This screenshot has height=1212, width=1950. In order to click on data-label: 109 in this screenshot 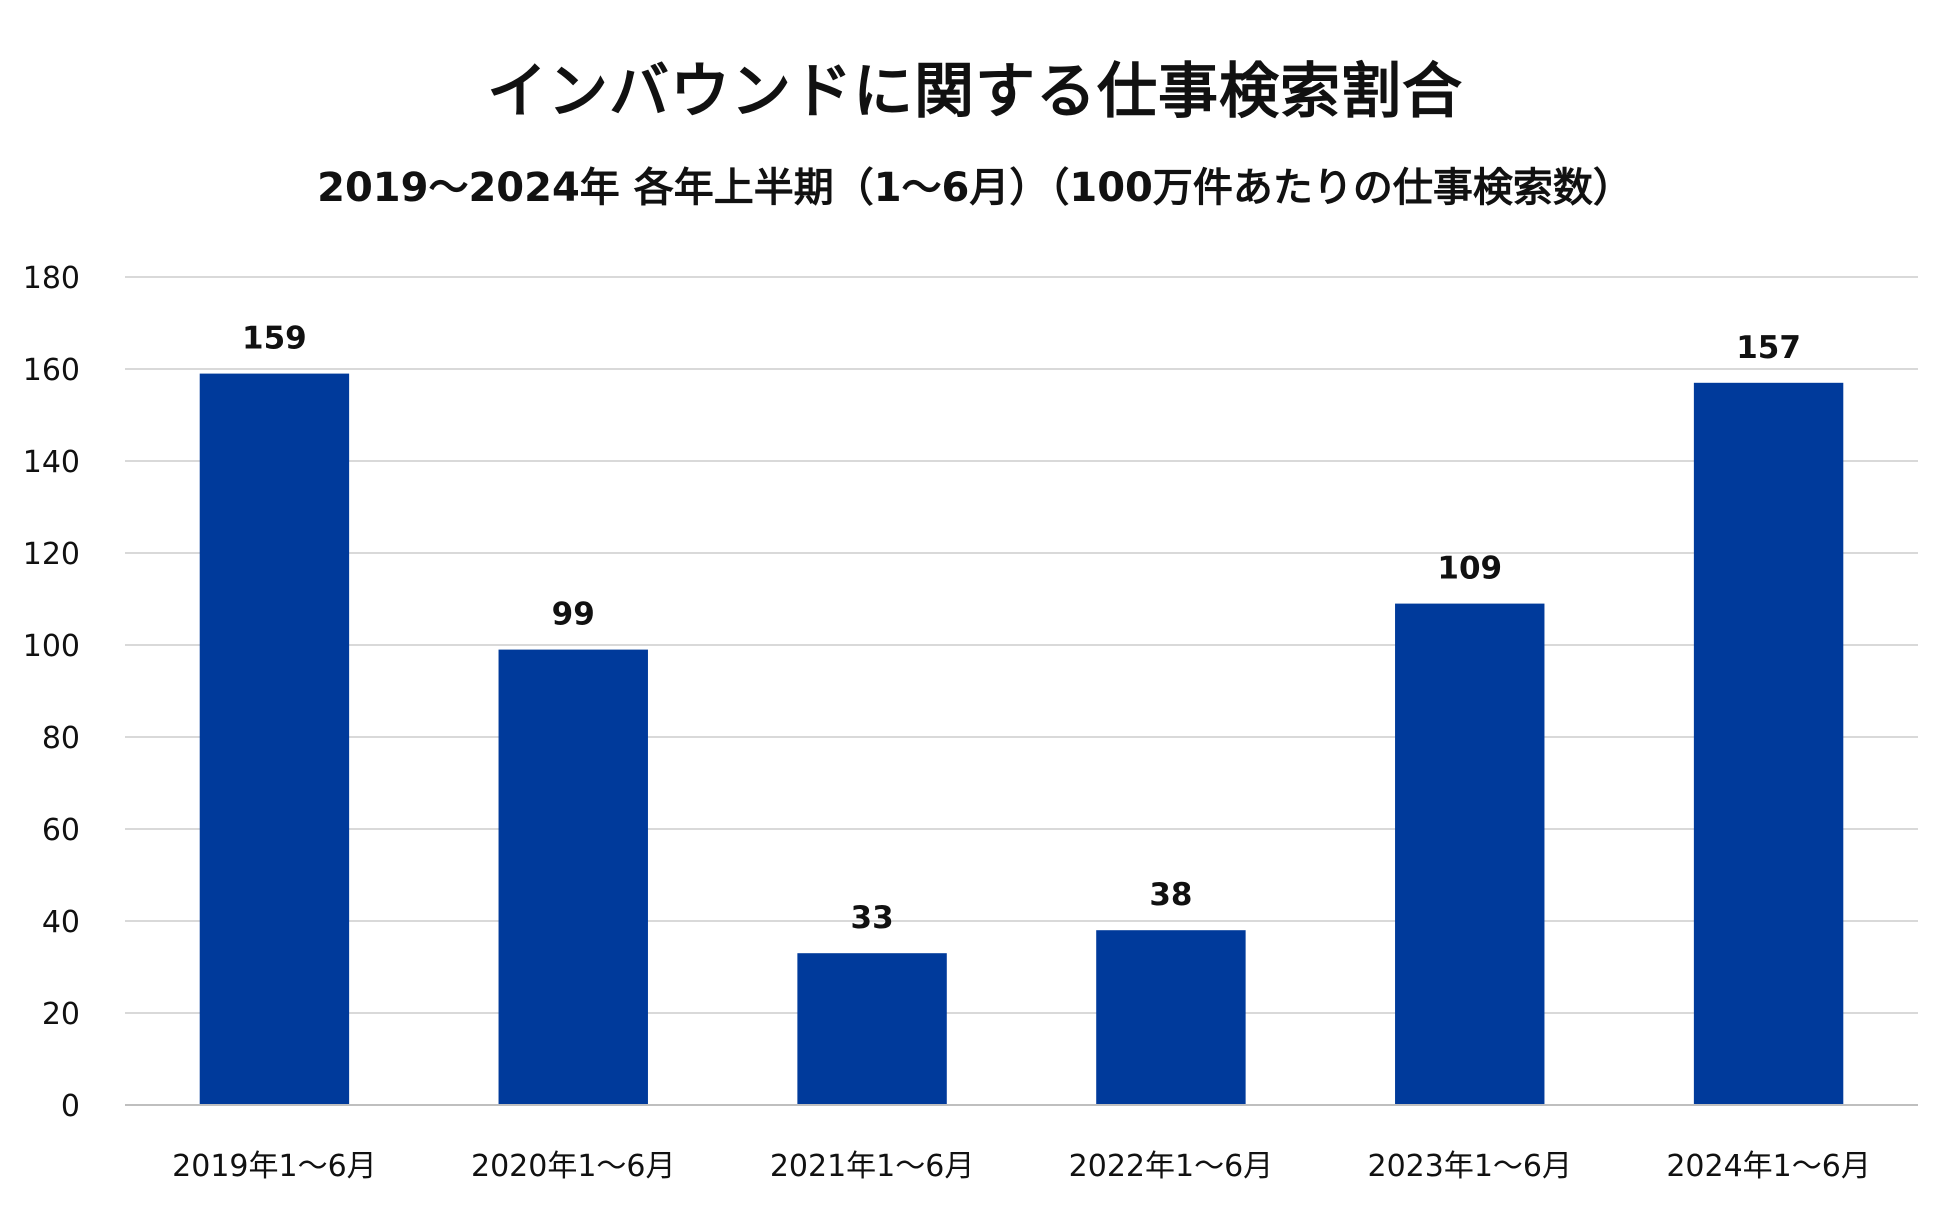, I will do `click(1469, 569)`.